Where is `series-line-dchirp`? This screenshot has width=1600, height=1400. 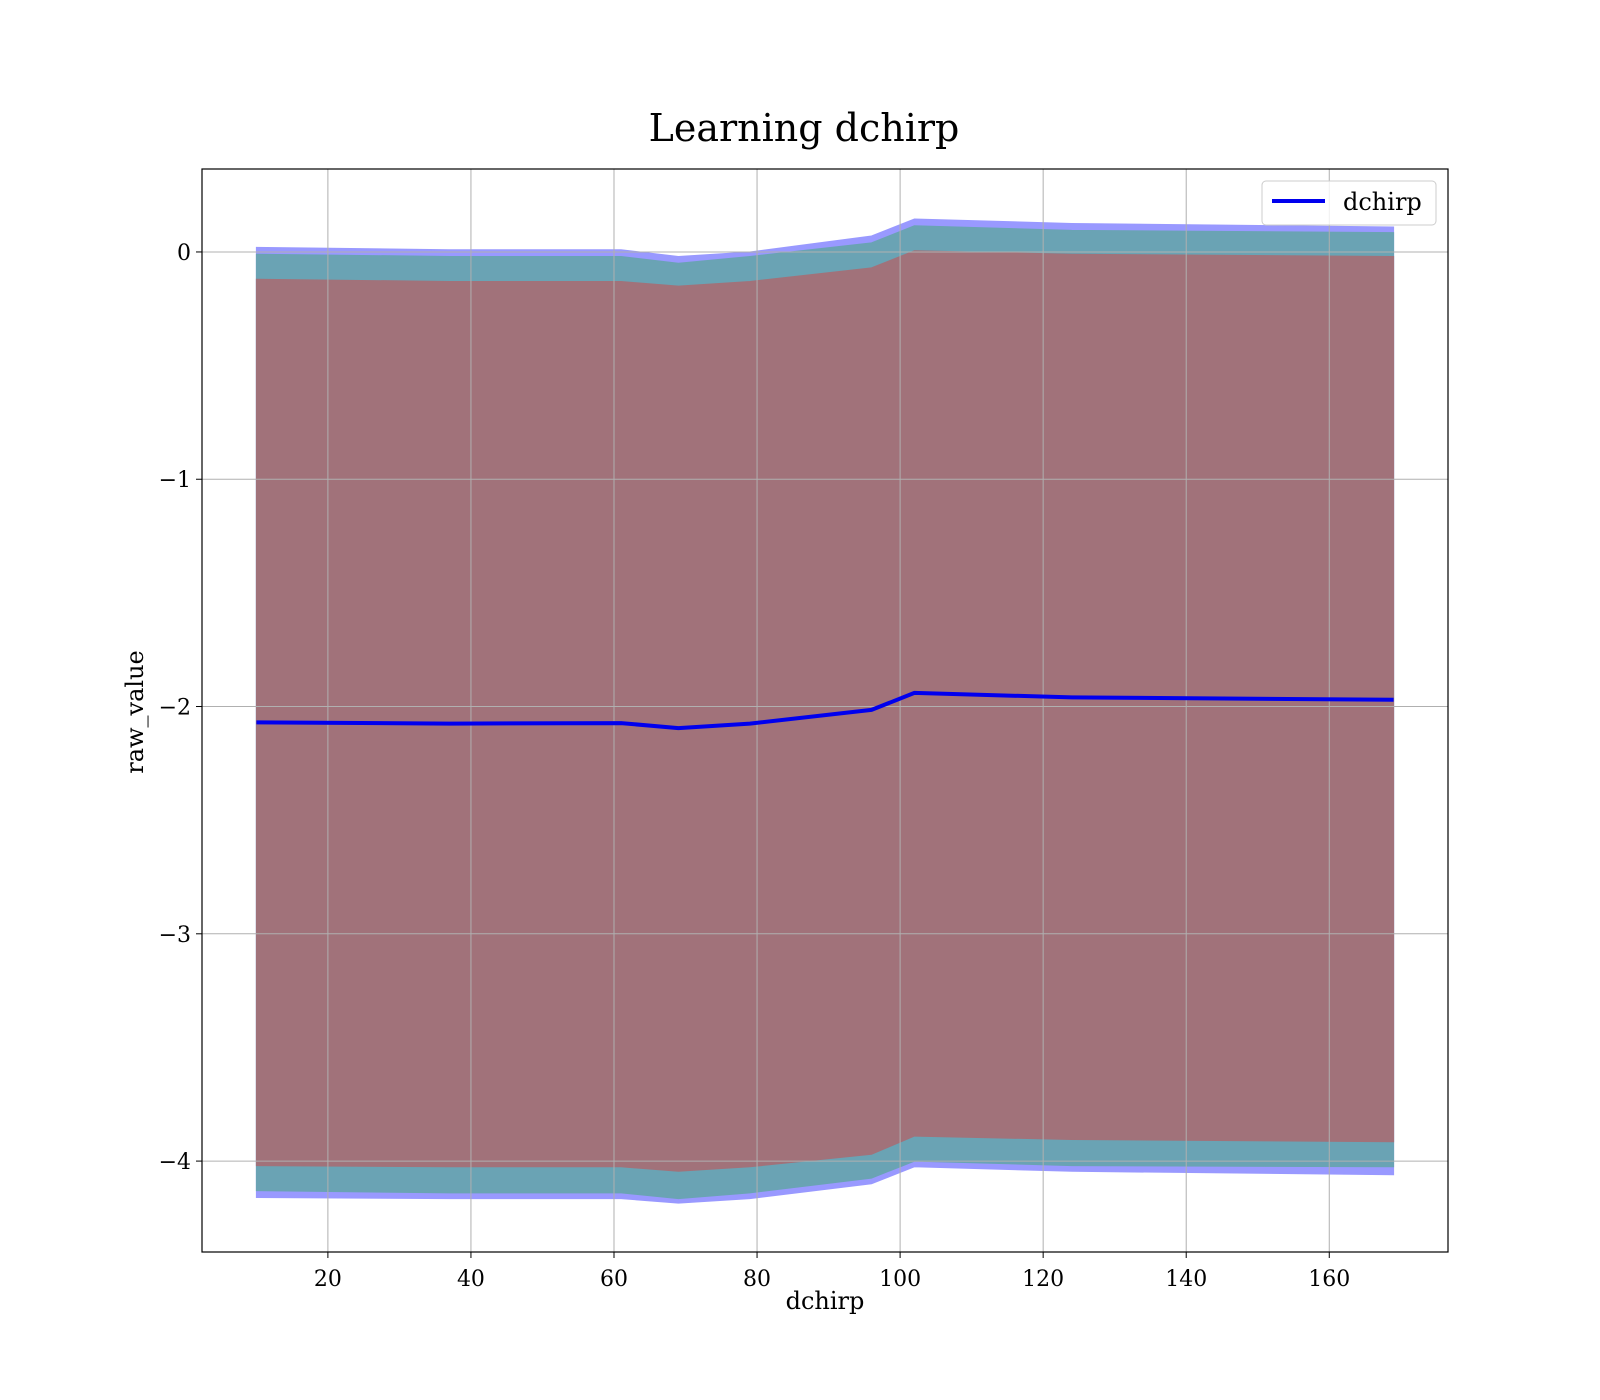
series-line-dchirp is located at coordinates (825, 710).